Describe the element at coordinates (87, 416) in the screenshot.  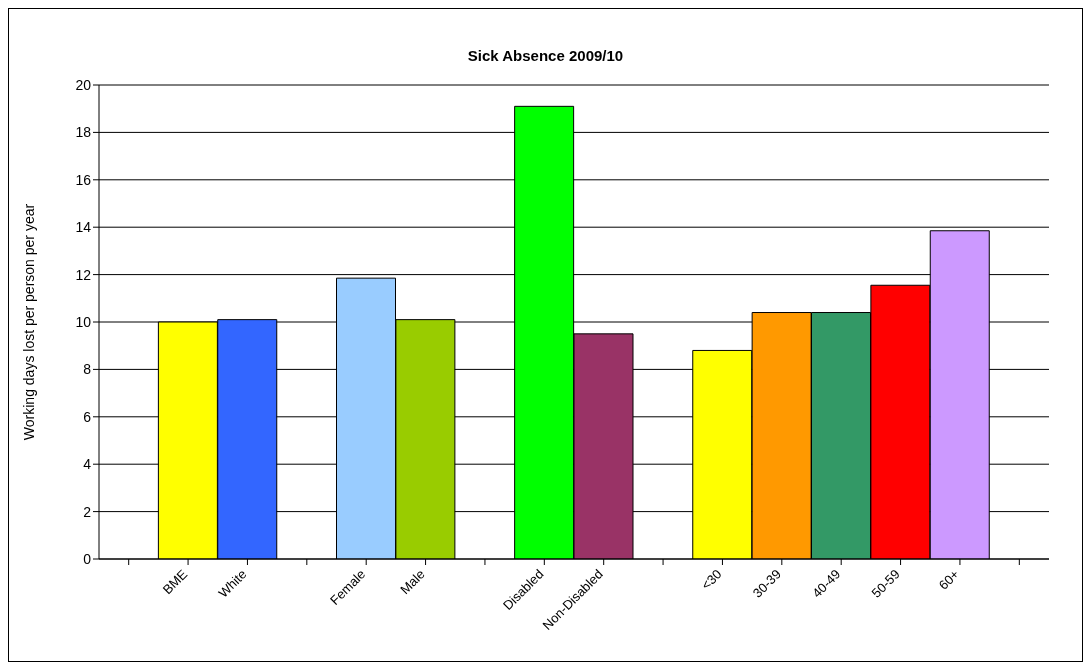
I see `y-tick-label: 6` at that location.